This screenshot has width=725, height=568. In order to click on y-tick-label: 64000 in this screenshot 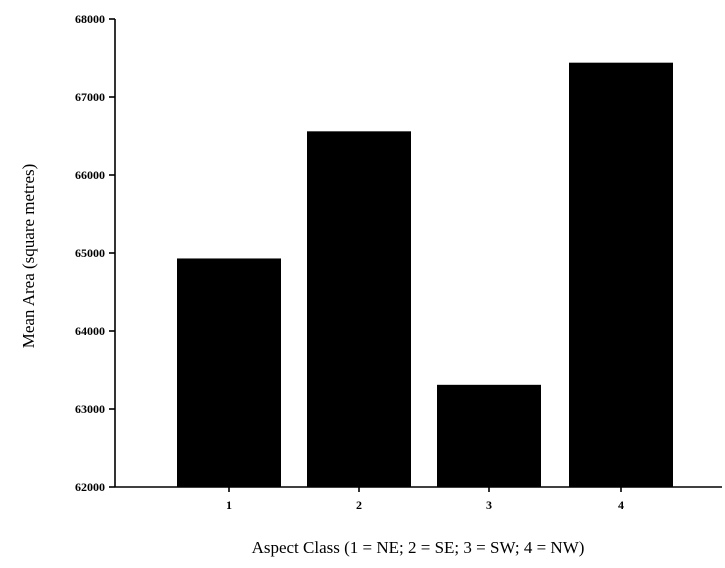, I will do `click(90, 331)`.